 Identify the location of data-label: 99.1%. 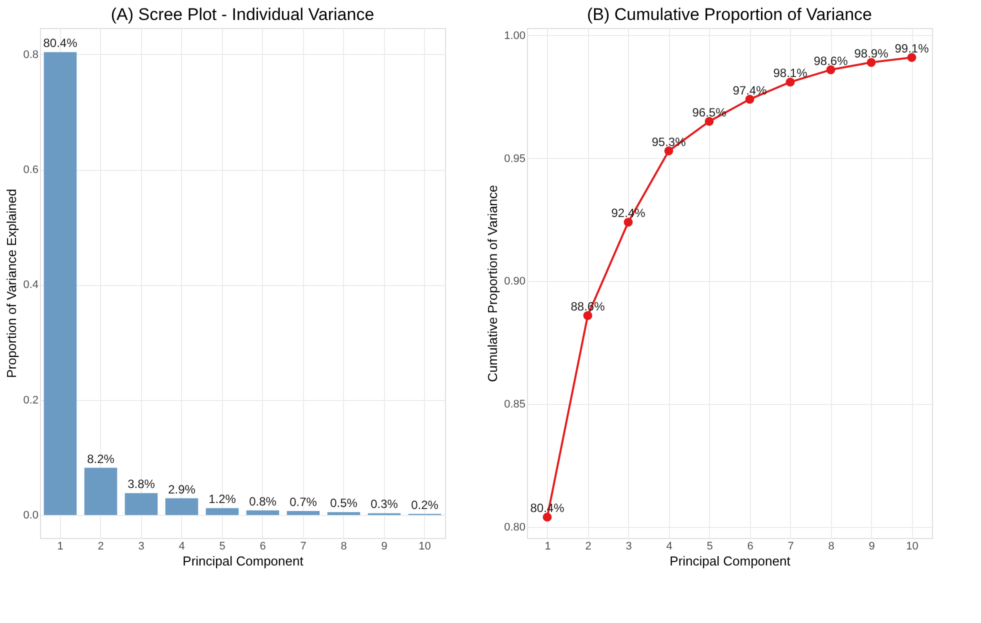
(912, 48).